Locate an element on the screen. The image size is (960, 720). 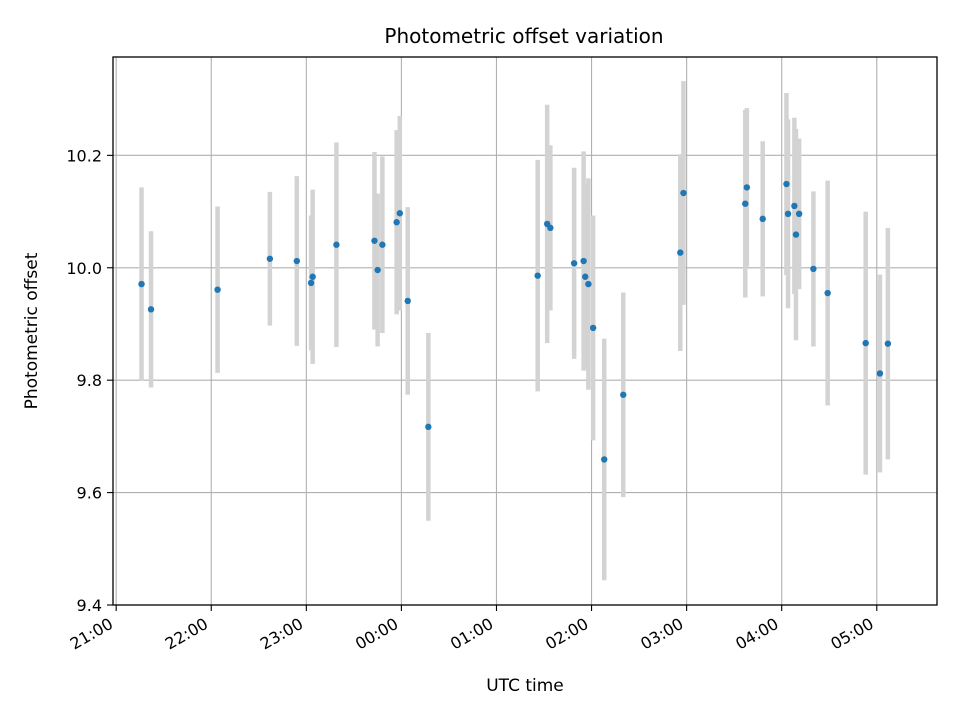
y-tick-label: 9.8 is located at coordinates (89, 380).